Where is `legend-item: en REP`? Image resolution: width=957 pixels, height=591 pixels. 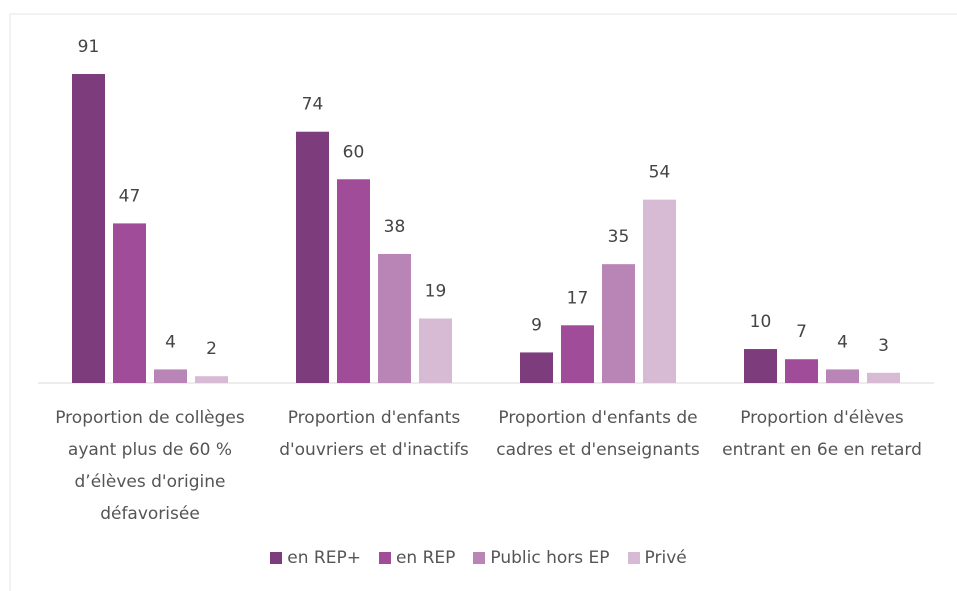
legend-item: en REP is located at coordinates (417, 558).